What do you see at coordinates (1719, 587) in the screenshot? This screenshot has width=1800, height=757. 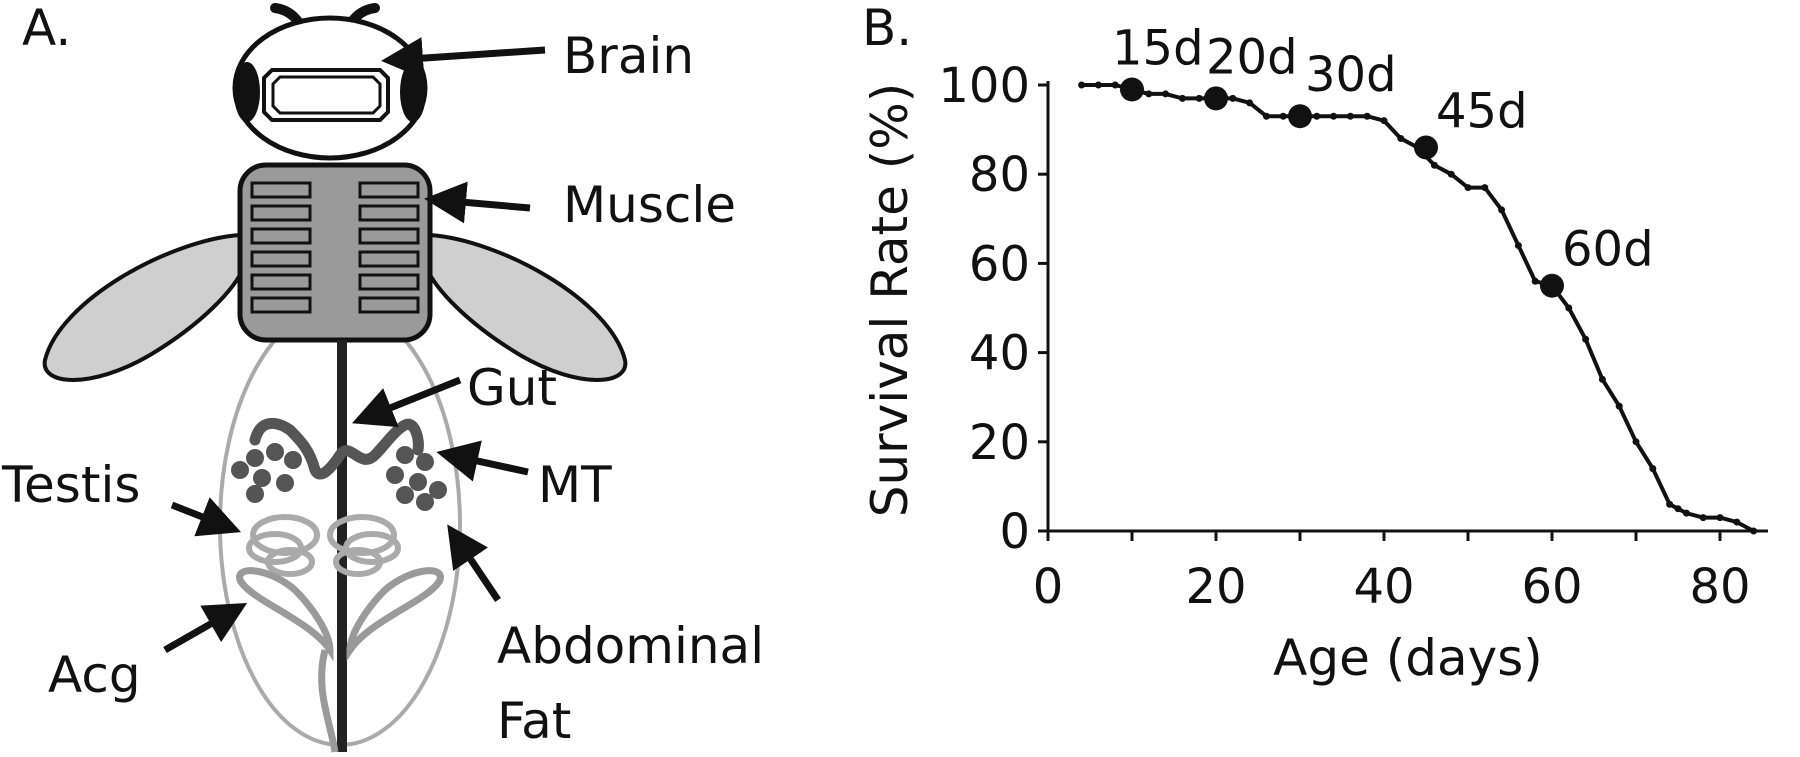 I see `x-tick-label: 80` at bounding box center [1719, 587].